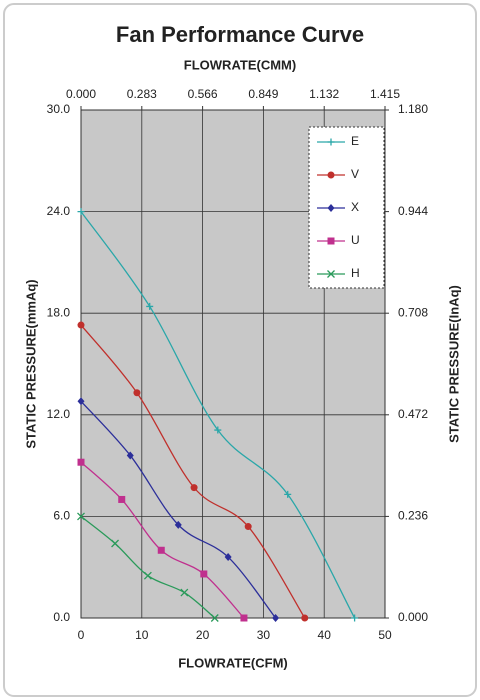 This screenshot has height=700, width=480. Describe the element at coordinates (30, 363) in the screenshot. I see `y-axis-label: STATIC PRESSURE(mmAq)` at that location.